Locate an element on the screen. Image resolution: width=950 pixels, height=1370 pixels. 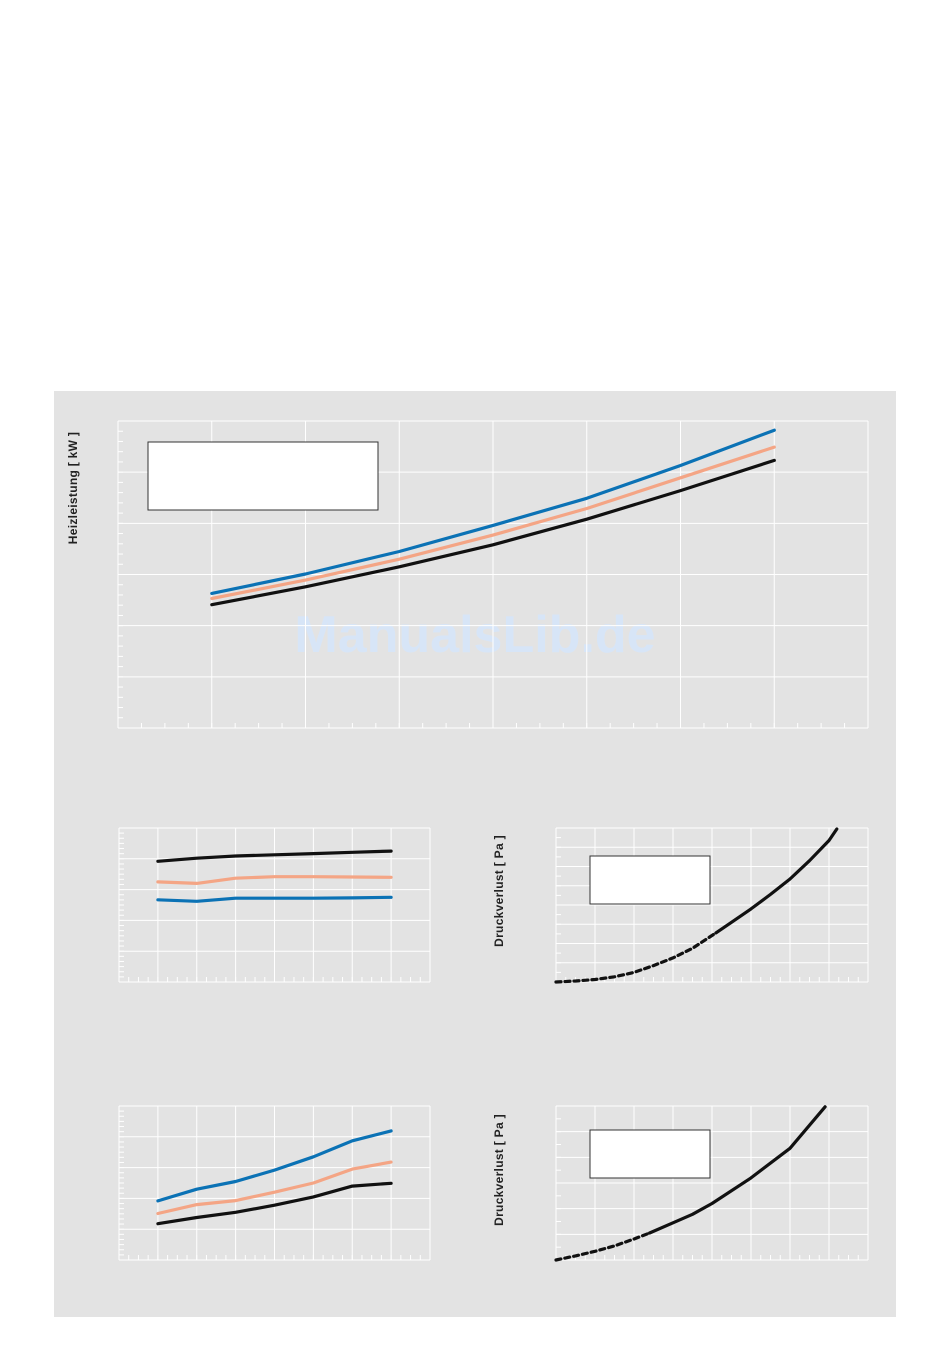
chart-bottom-left is located at coordinates (274, 1183).